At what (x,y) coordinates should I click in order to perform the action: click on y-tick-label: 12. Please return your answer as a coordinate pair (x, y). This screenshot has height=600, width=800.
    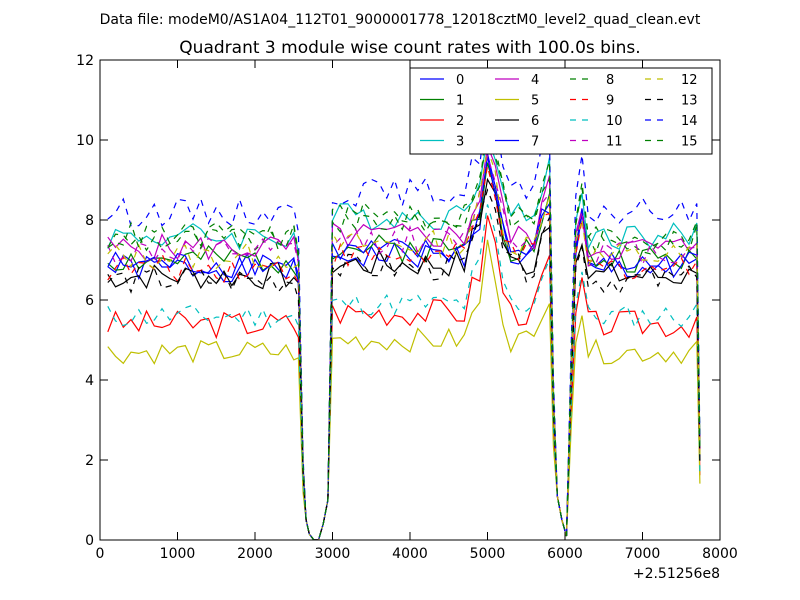
    Looking at the image, I should click on (85, 61).